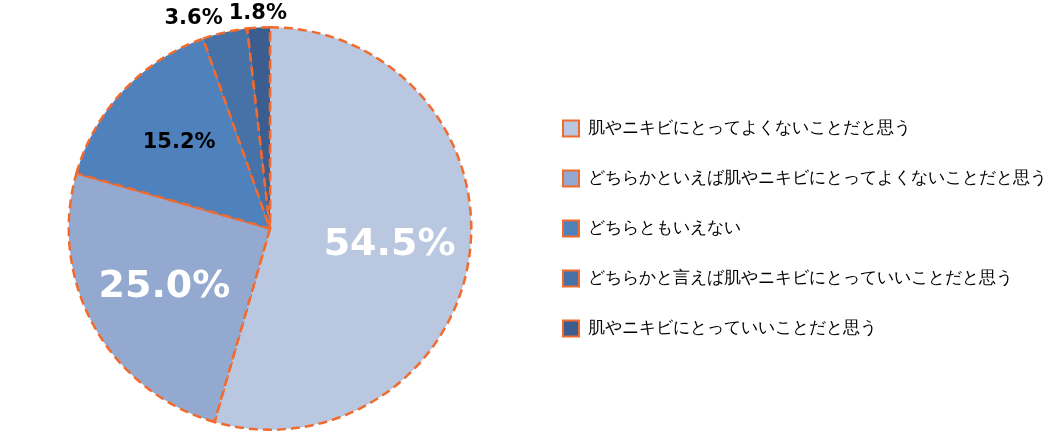 The image size is (1055, 433). Describe the element at coordinates (257, 12) in the screenshot. I see `data-label: 1.8%` at that location.